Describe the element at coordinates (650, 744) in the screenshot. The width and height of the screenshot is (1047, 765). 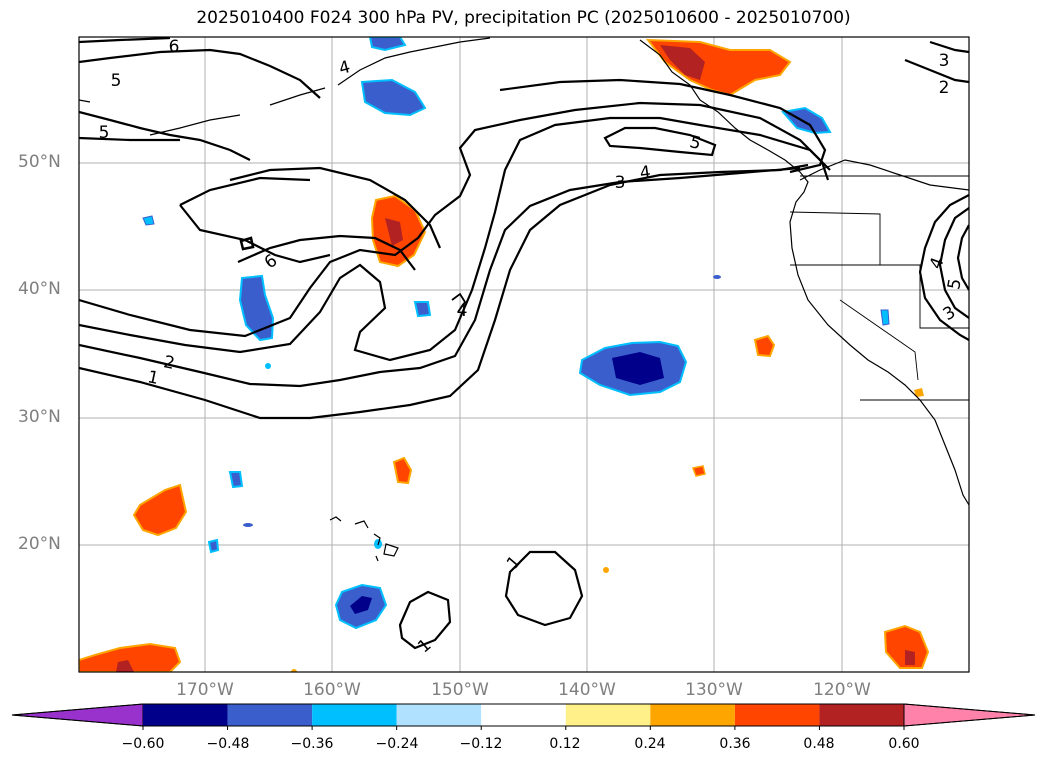
I see `colorbar-tick-label: 0.24` at that location.